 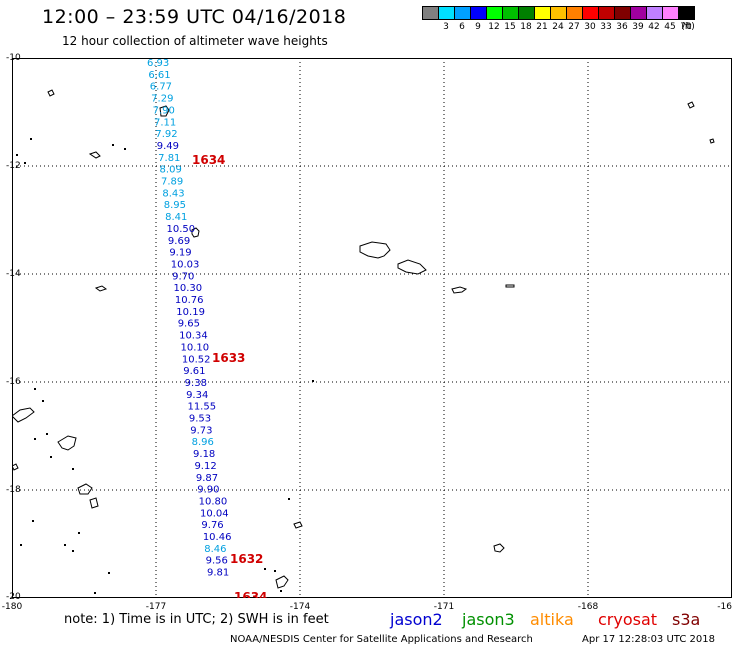 What do you see at coordinates (229, 375) in the screenshot?
I see `pass-times: 1634 1633 1632 1634` at bounding box center [229, 375].